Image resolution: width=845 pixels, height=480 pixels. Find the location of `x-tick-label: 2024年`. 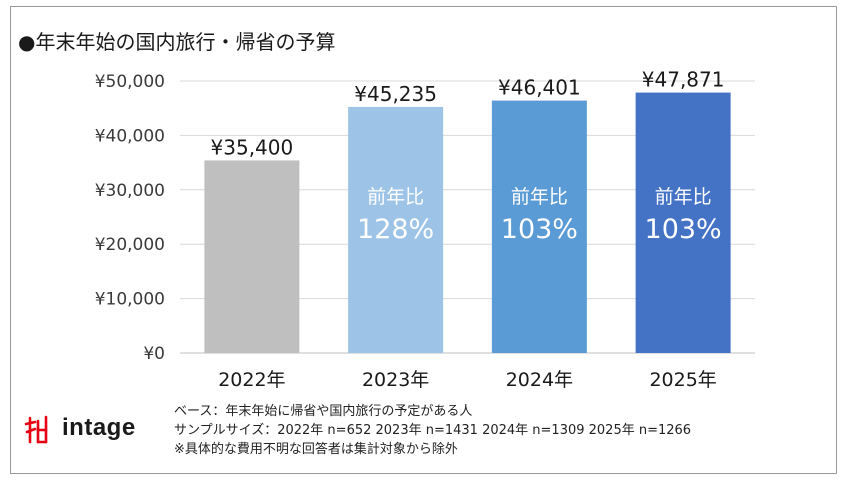

x-tick-label: 2024年 is located at coordinates (539, 380).